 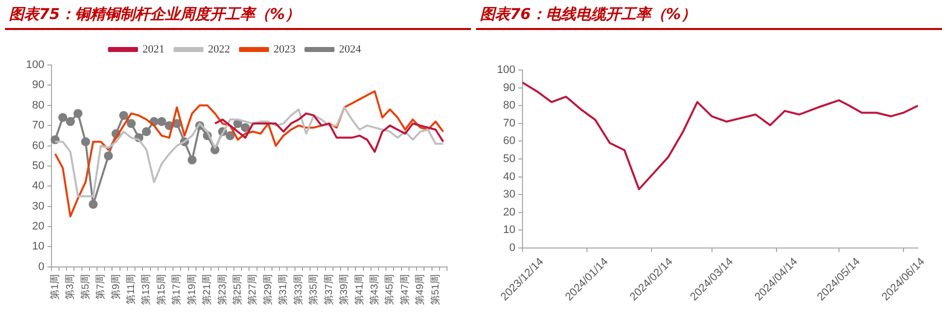 I want to click on x-tick-label: 第41周, so click(x=359, y=289).